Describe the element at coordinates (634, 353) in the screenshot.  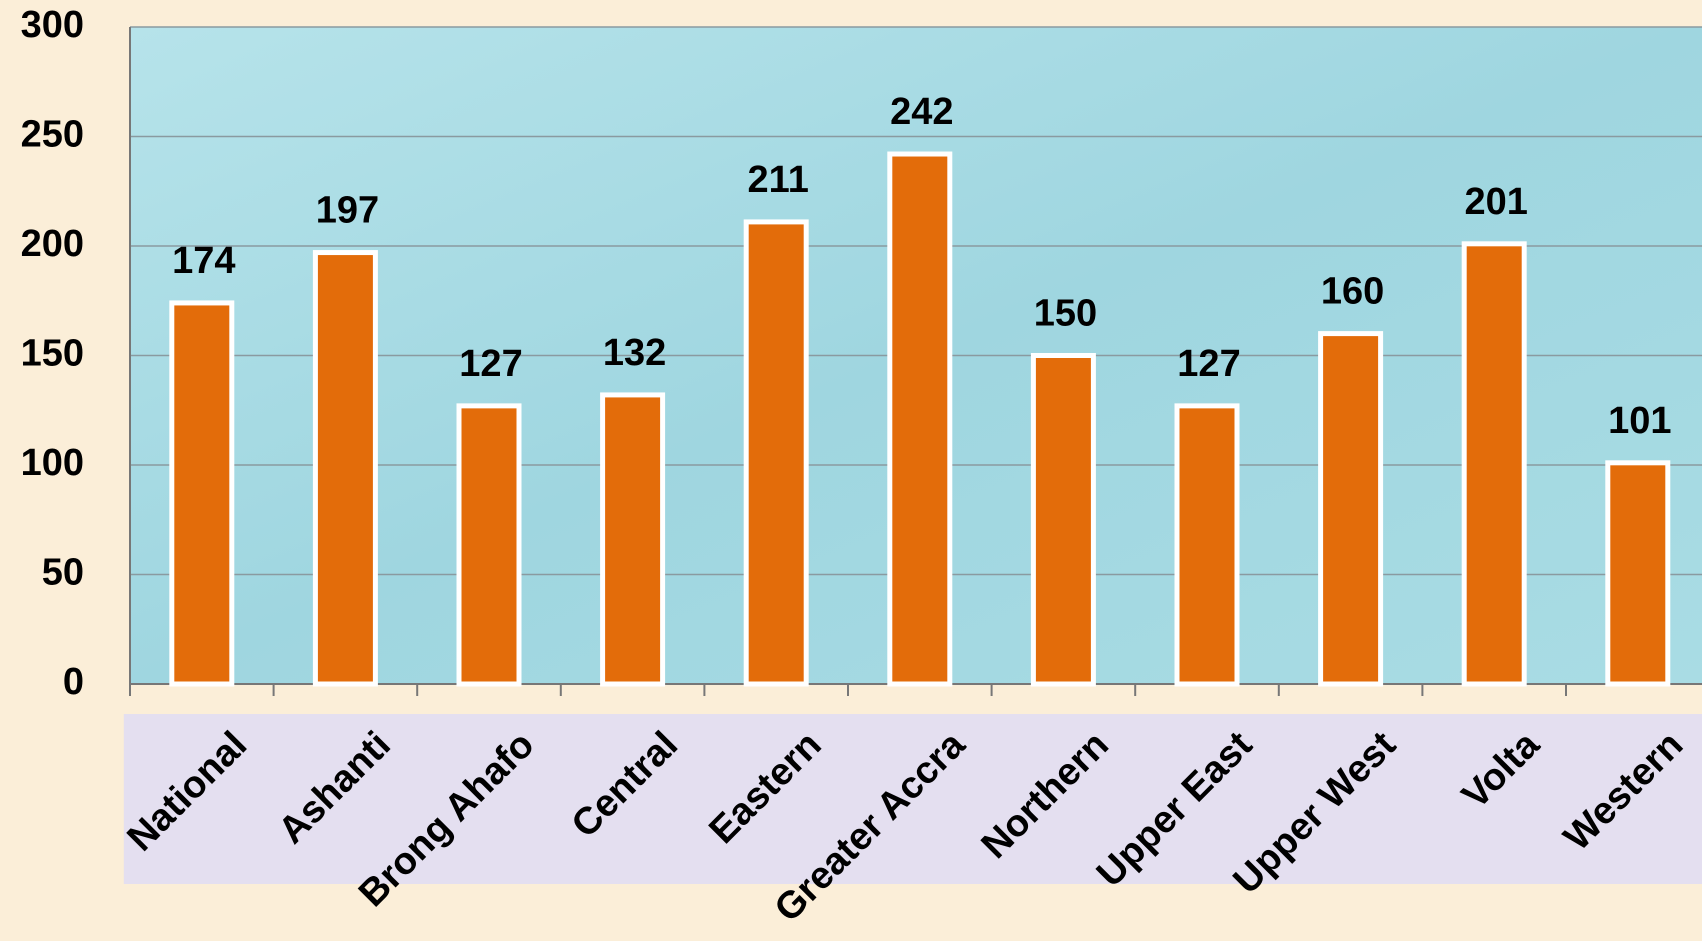
I see `value-label: 132` at that location.